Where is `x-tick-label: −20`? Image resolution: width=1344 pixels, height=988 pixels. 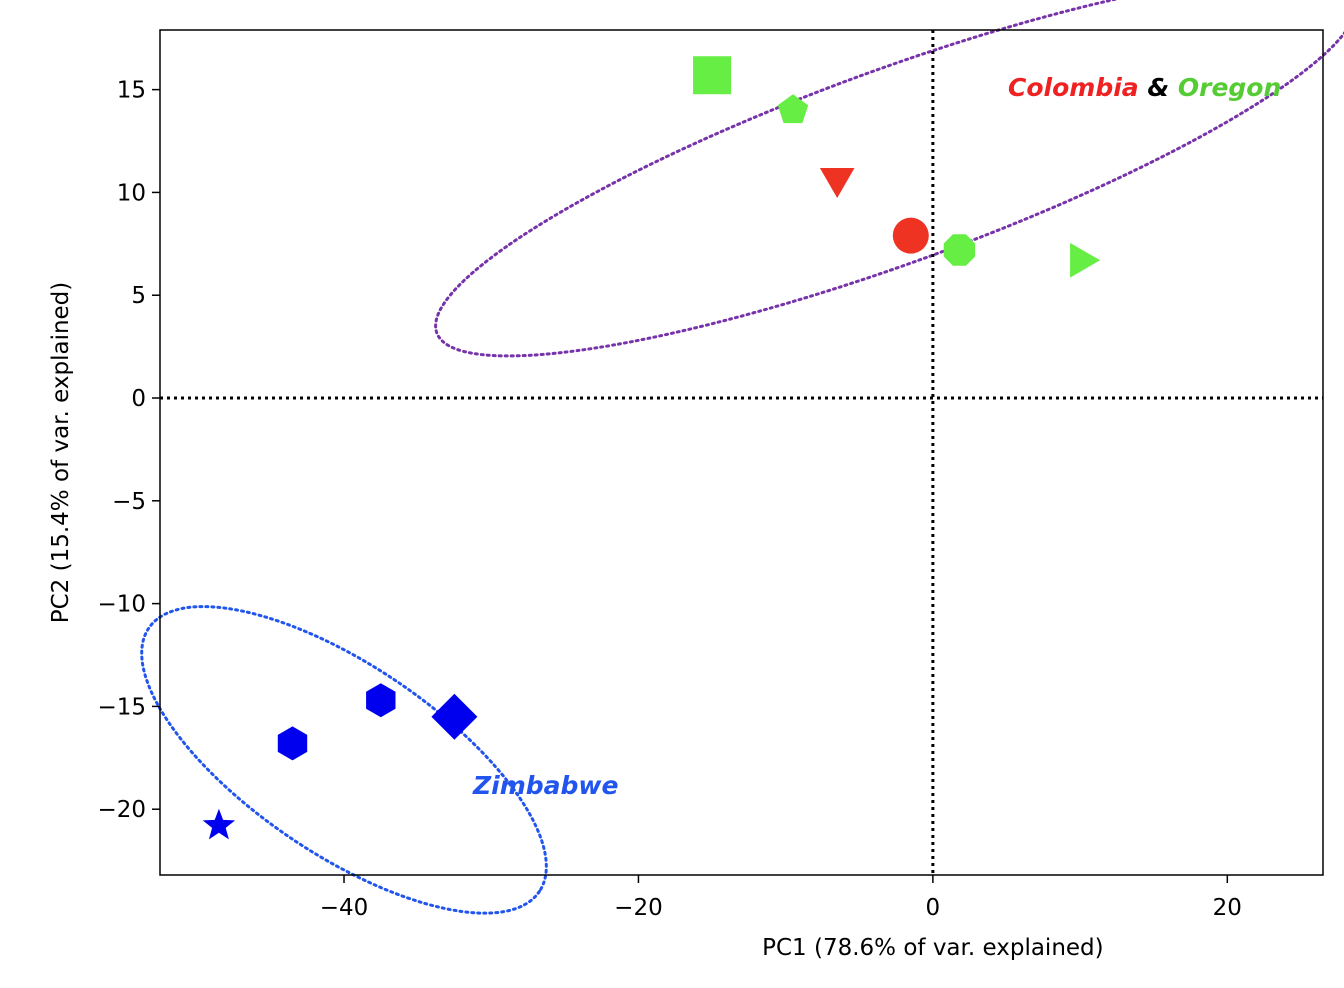 x-tick-label: −20 is located at coordinates (638, 908).